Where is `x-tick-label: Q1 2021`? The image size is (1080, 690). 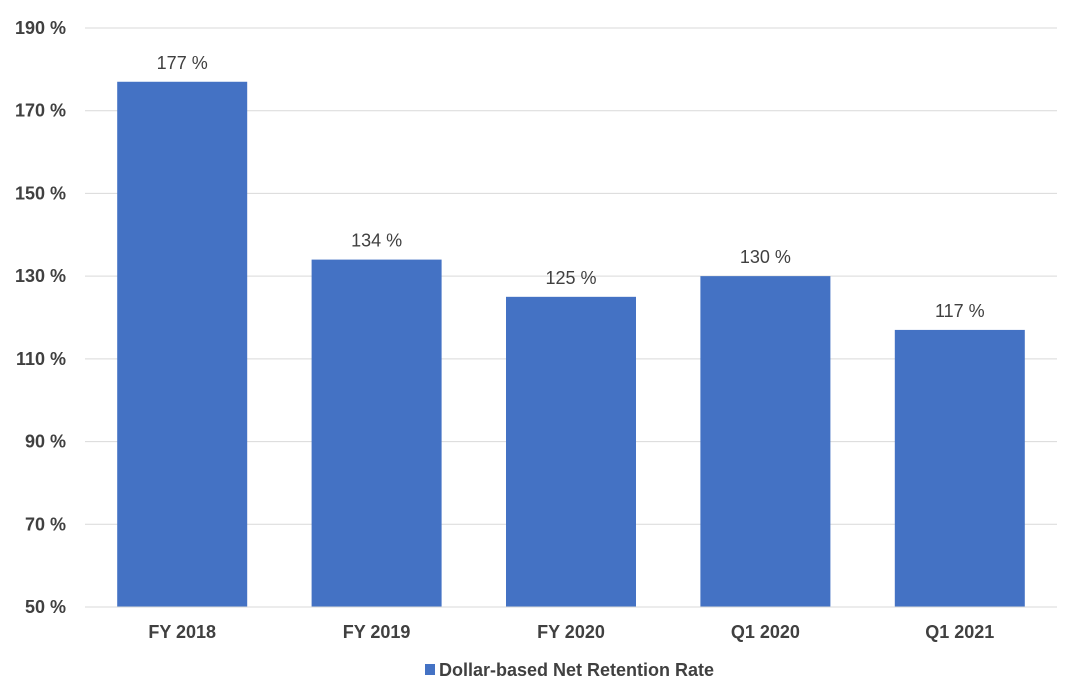
x-tick-label: Q1 2021 is located at coordinates (959, 632).